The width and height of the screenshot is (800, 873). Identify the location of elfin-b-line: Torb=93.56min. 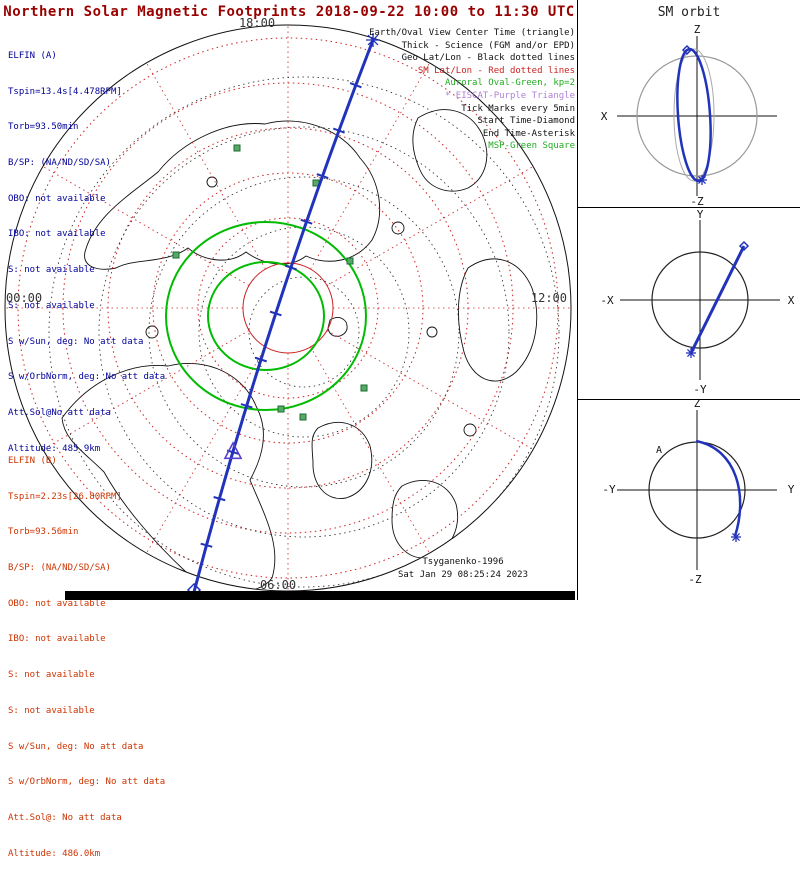
(43, 532).